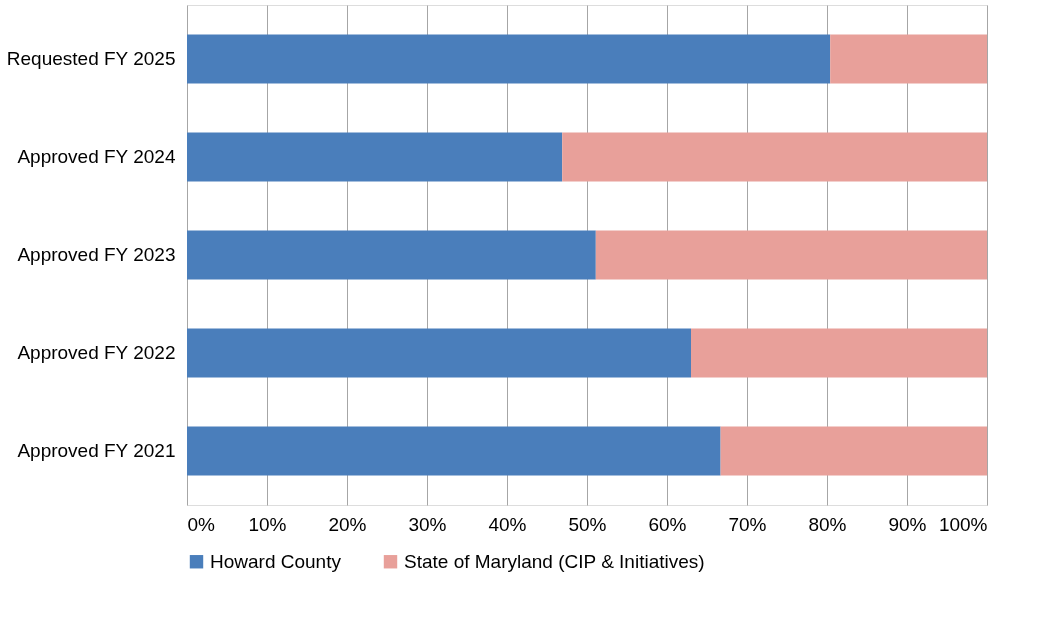 The image size is (1051, 633). I want to click on x-tick-label: 50%, so click(587, 524).